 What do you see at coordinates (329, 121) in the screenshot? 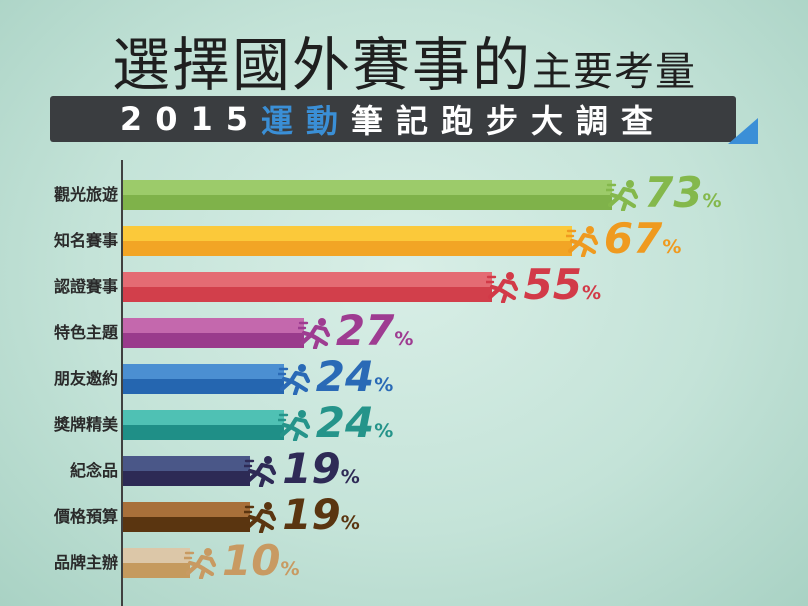
I see `banner-highlight-2: 動` at bounding box center [329, 121].